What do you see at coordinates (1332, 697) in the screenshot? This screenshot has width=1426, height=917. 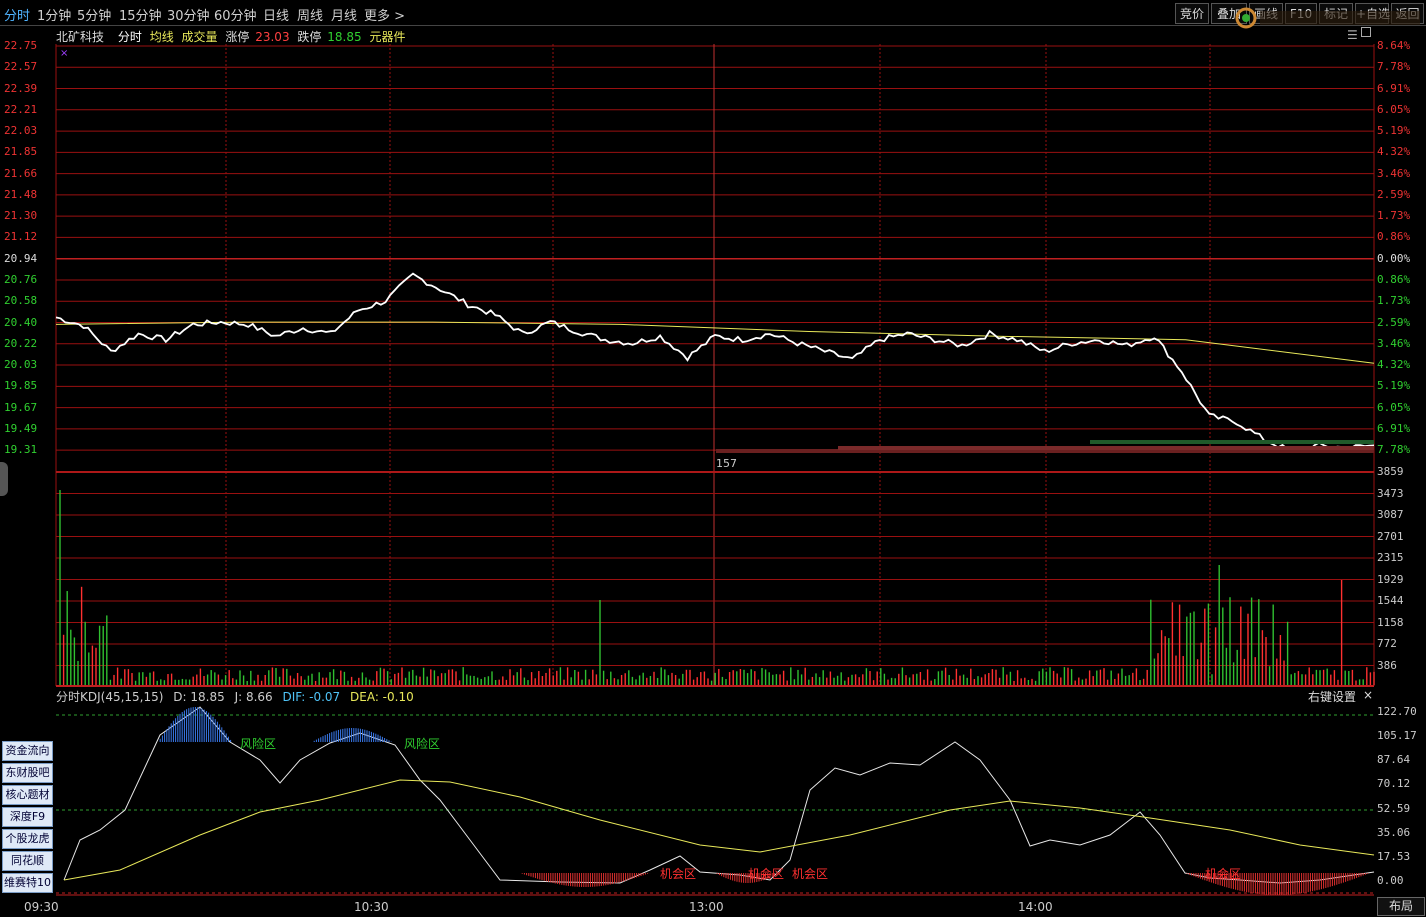 I see `right-click-settings: 右键设置` at bounding box center [1332, 697].